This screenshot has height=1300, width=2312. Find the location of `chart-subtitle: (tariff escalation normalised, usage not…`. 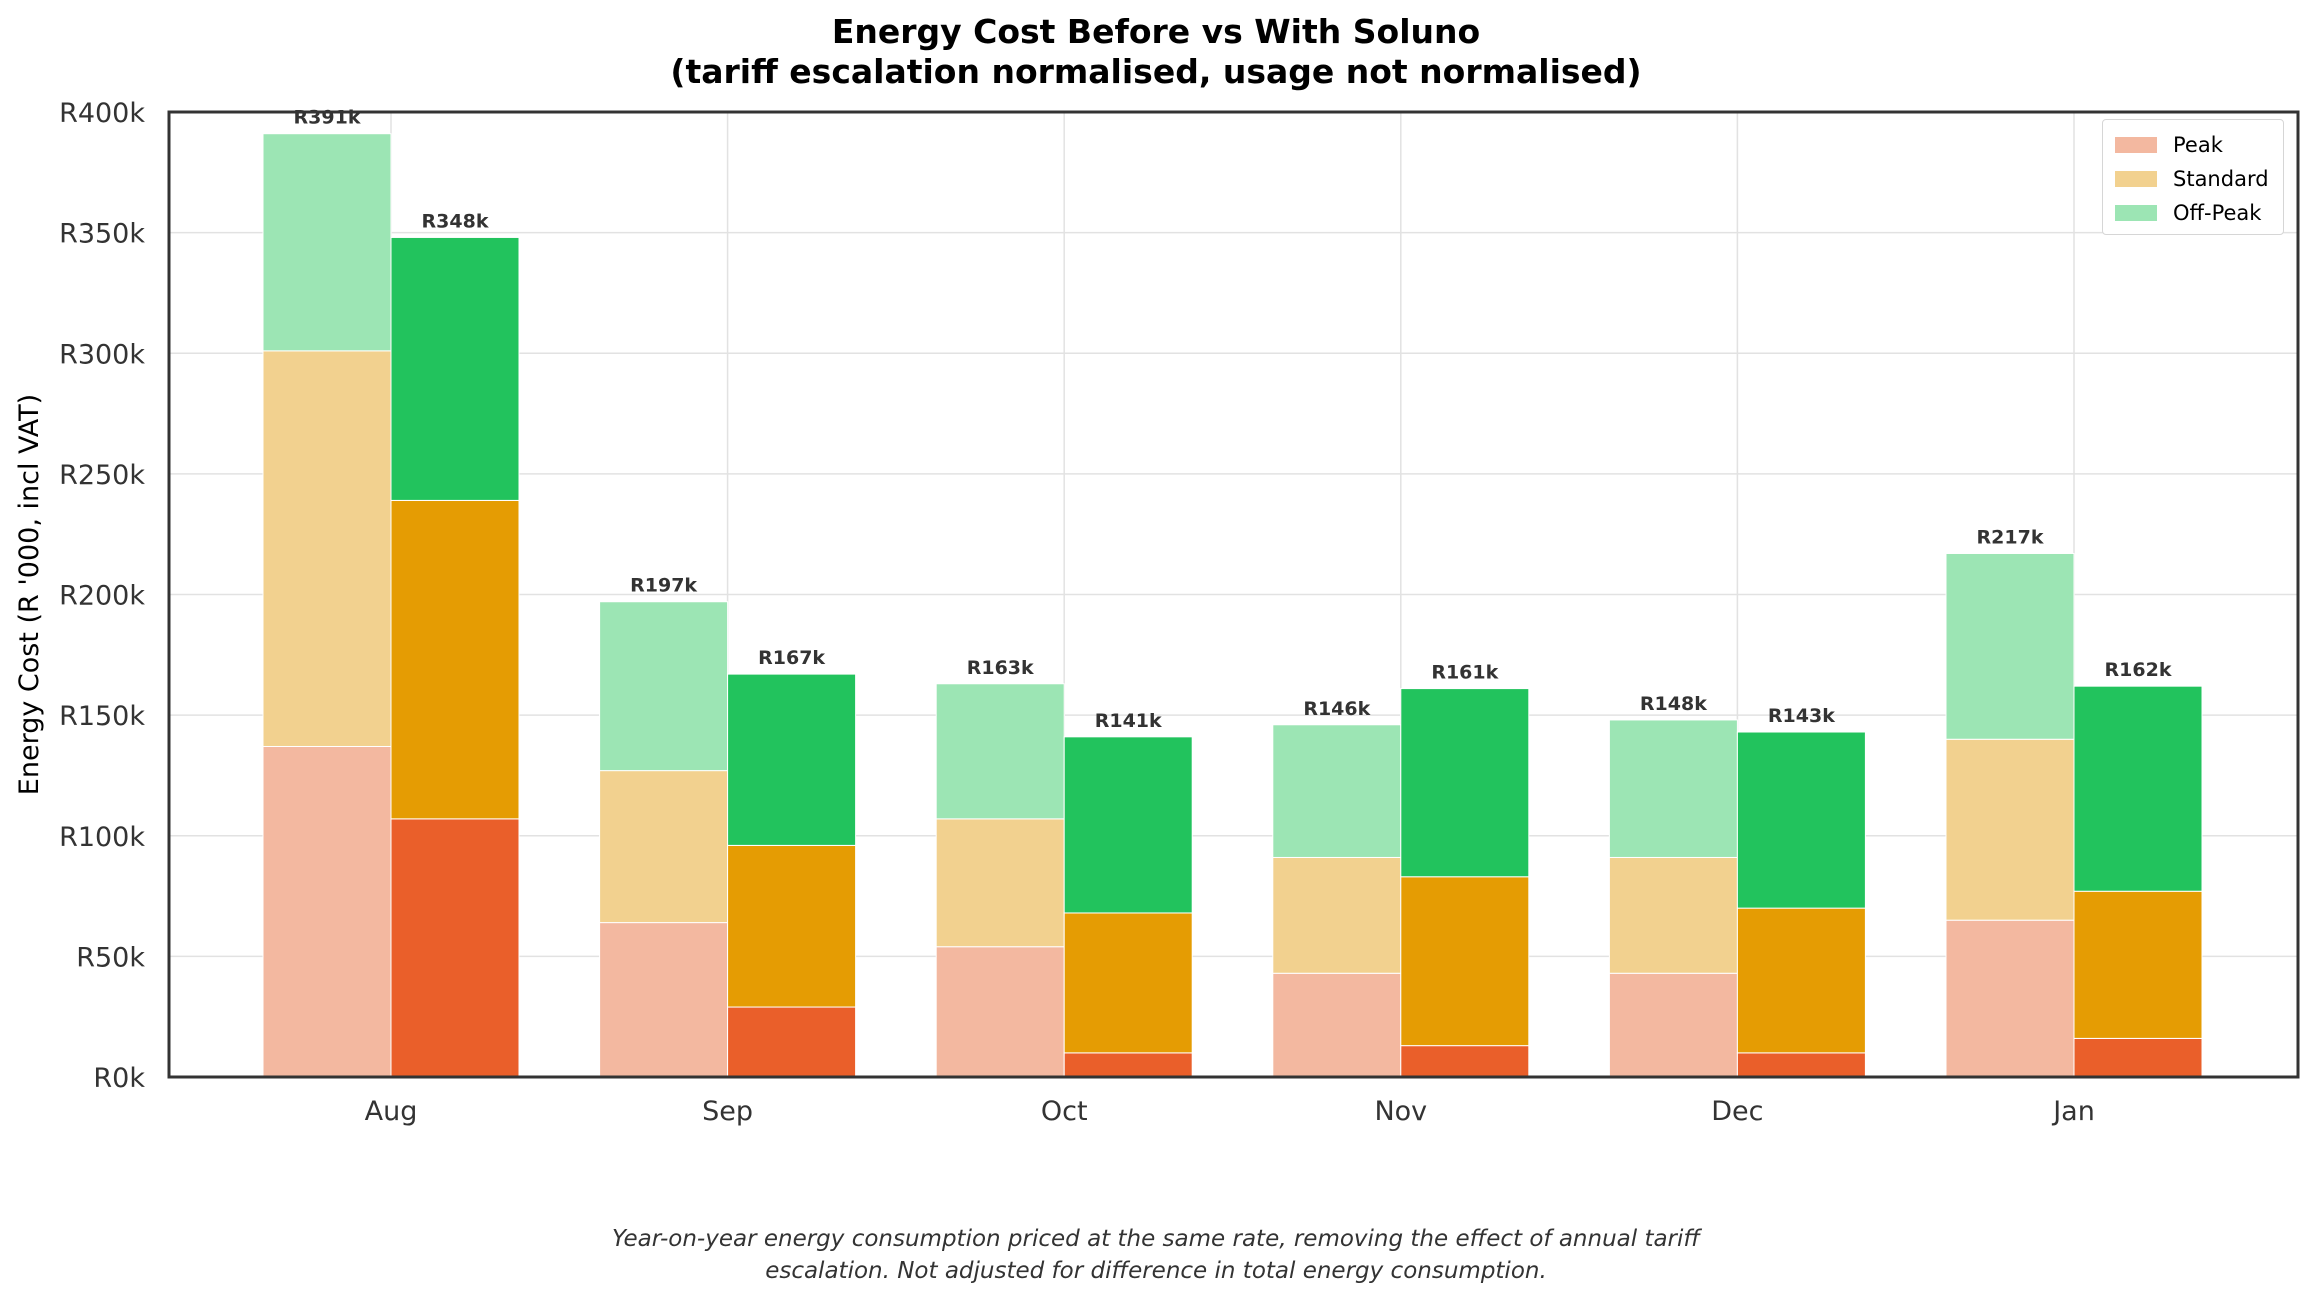

chart-subtitle: (tariff escalation normalised, usage not… is located at coordinates (1156, 71).